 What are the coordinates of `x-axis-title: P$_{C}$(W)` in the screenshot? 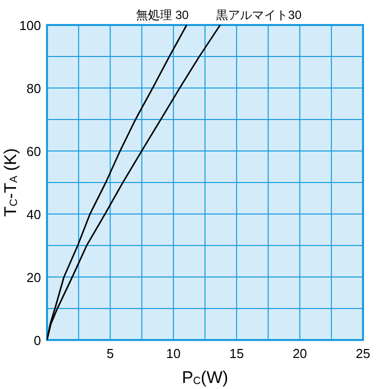 It's located at (205, 377).